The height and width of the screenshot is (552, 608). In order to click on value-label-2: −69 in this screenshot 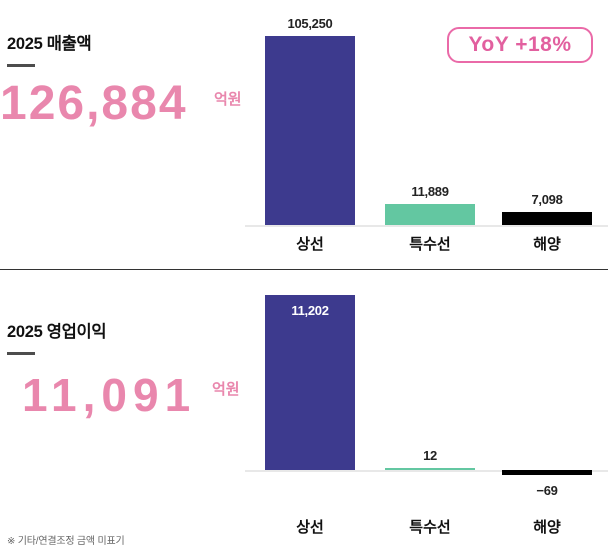, I will do `click(547, 490)`.